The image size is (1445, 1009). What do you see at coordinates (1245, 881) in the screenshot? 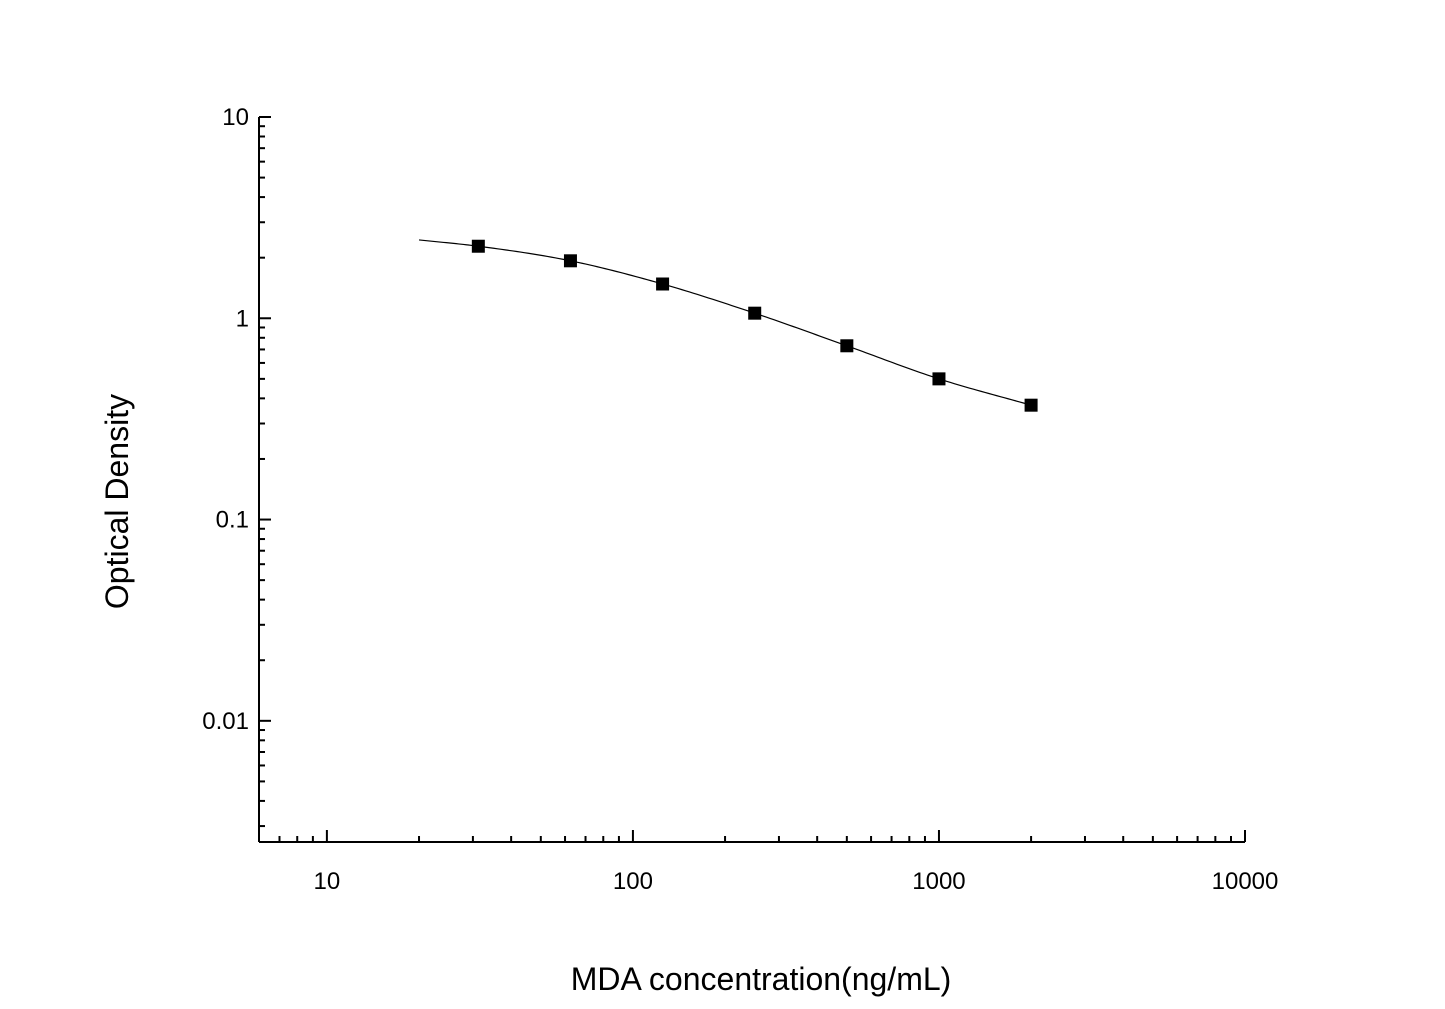
I see `x-tick-label: 10000` at bounding box center [1245, 881].